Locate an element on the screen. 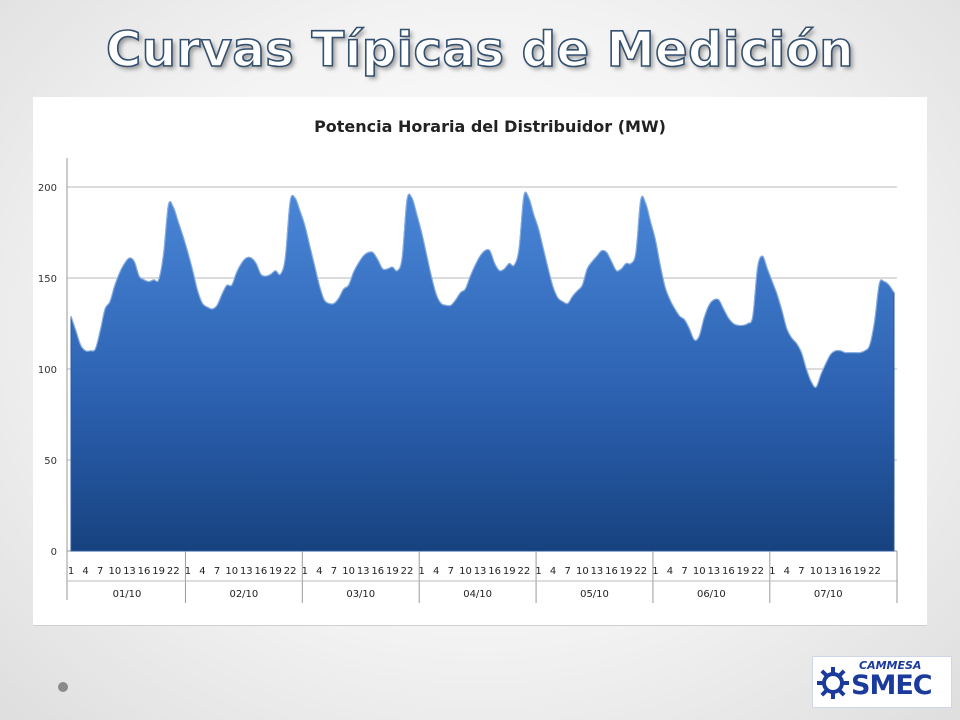  logo-main-text: SMEC is located at coordinates (892, 685).